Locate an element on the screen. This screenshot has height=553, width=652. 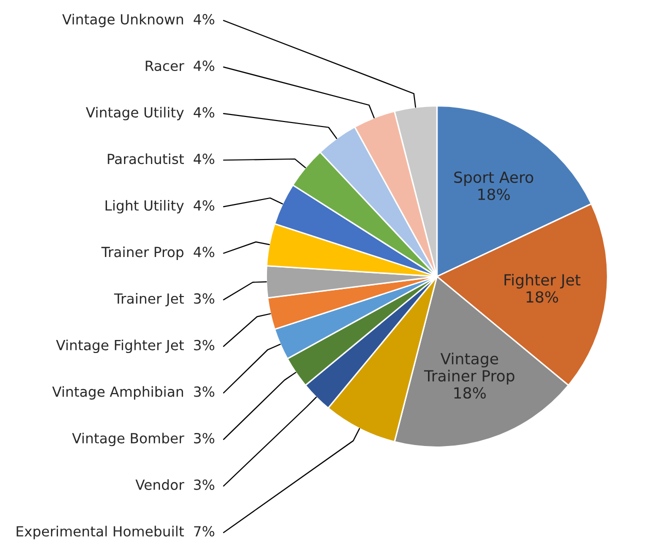
slice-label: Light Utility 4% is located at coordinates (160, 207).